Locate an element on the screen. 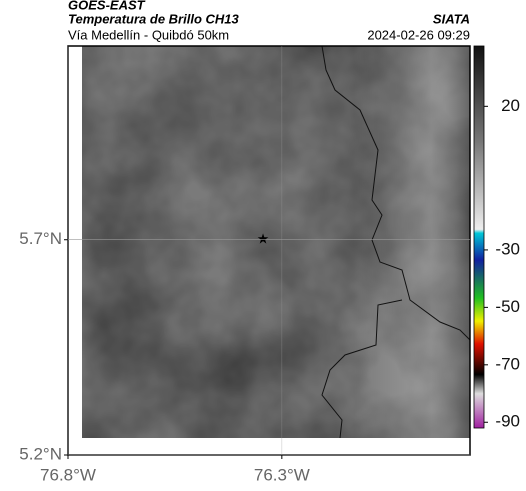 This screenshot has width=526, height=491. location-marker: ★ is located at coordinates (263, 239).